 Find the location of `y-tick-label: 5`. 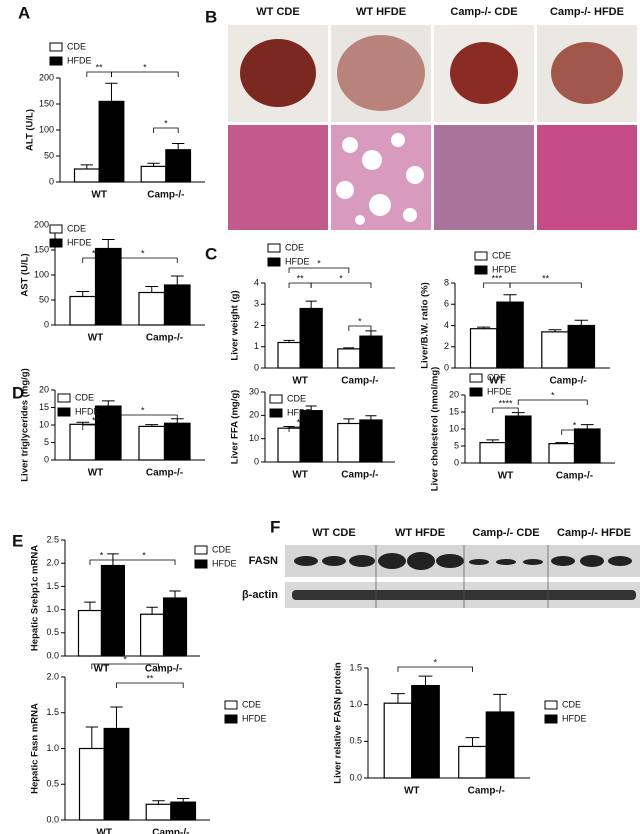

y-tick-label: 5 is located at coordinates (46, 442).